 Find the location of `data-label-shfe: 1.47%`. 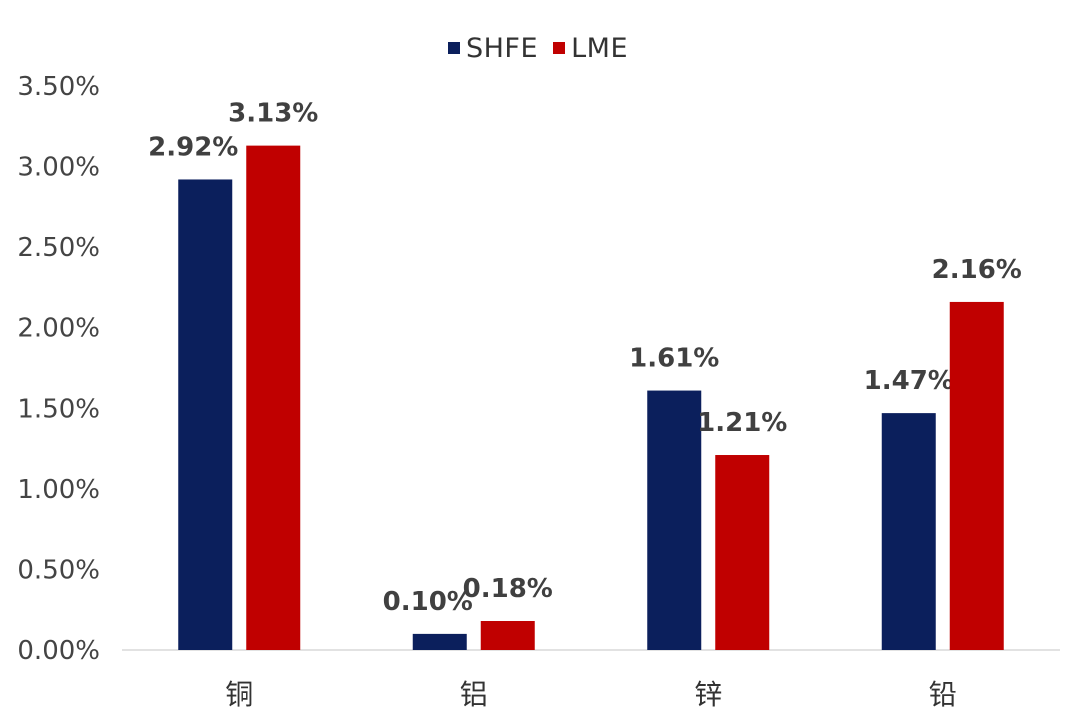

data-label-shfe: 1.47% is located at coordinates (909, 381).